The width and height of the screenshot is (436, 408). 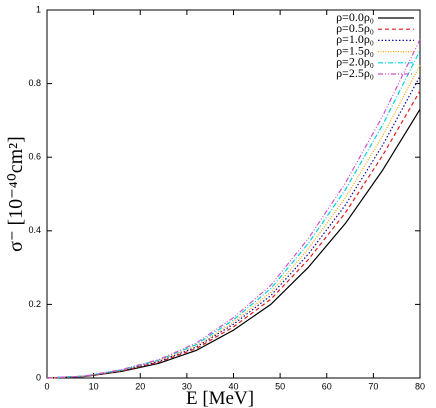 What do you see at coordinates (280, 386) in the screenshot?
I see `x-tick-label: 50` at bounding box center [280, 386].